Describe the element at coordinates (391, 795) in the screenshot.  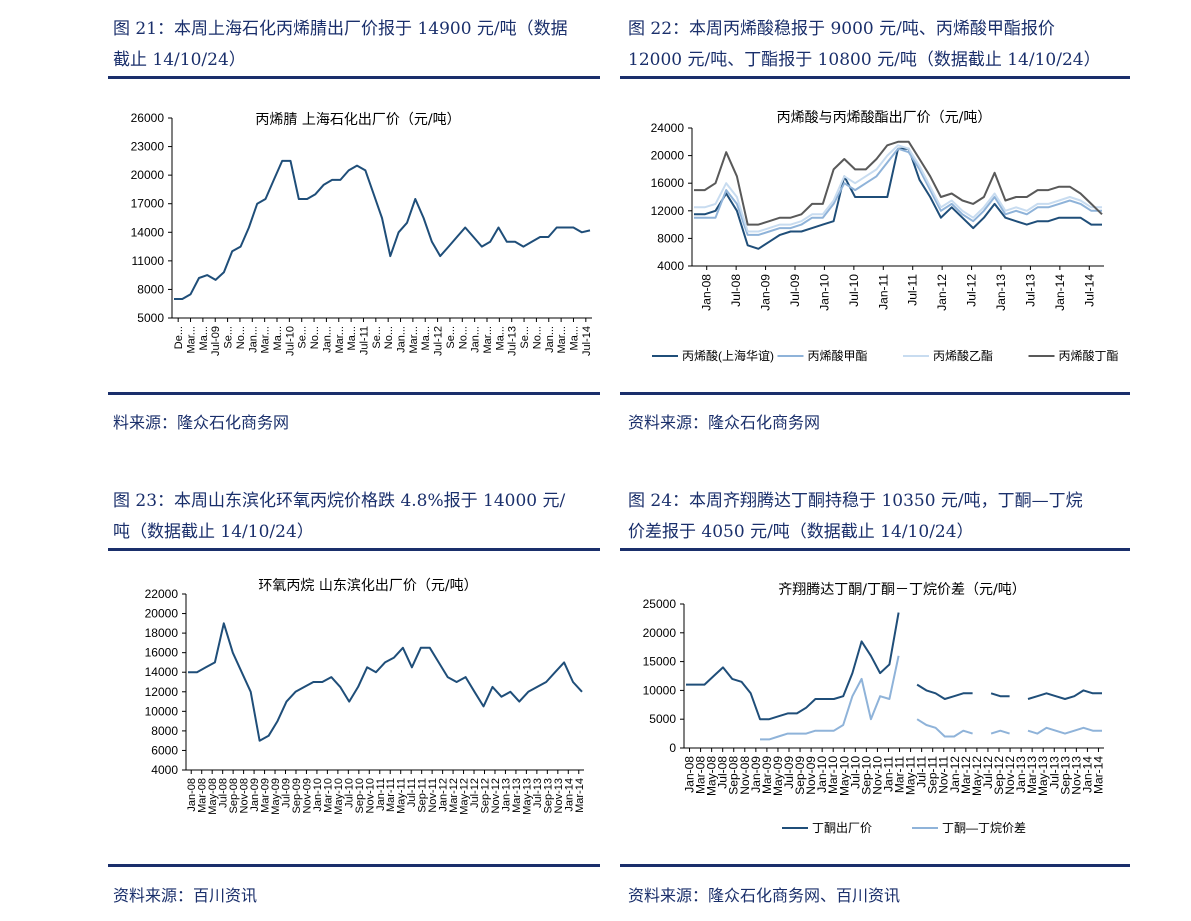
I see `x-tick-label: Mar-11` at that location.